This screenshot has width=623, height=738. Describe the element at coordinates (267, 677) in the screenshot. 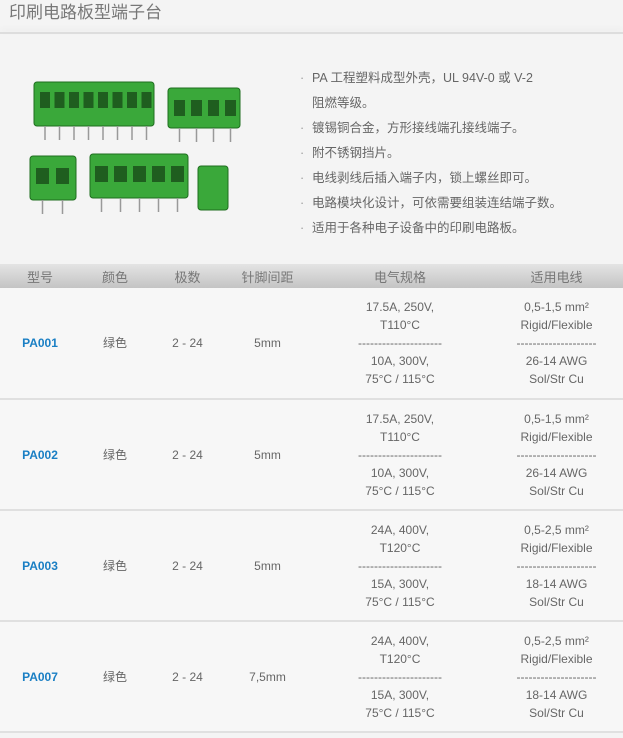

I see `cell-pitch: 7,5mm` at that location.